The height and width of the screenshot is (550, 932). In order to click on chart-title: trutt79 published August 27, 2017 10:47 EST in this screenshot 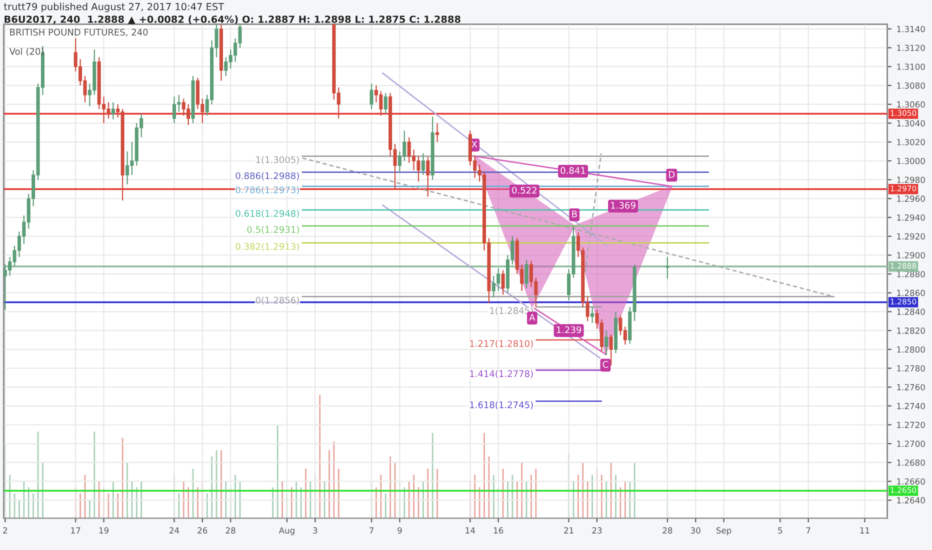, I will do `click(114, 7)`.